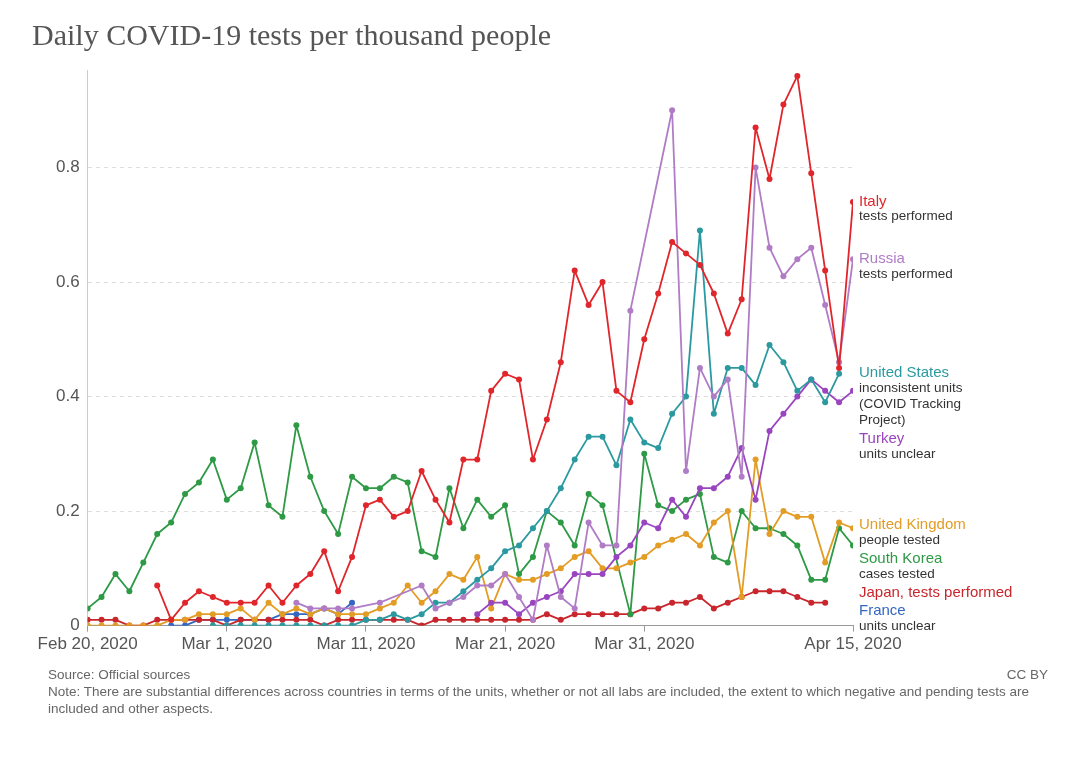 The width and height of the screenshot is (1080, 770). What do you see at coordinates (75, 625) in the screenshot?
I see `y-tick-label: 0` at bounding box center [75, 625].